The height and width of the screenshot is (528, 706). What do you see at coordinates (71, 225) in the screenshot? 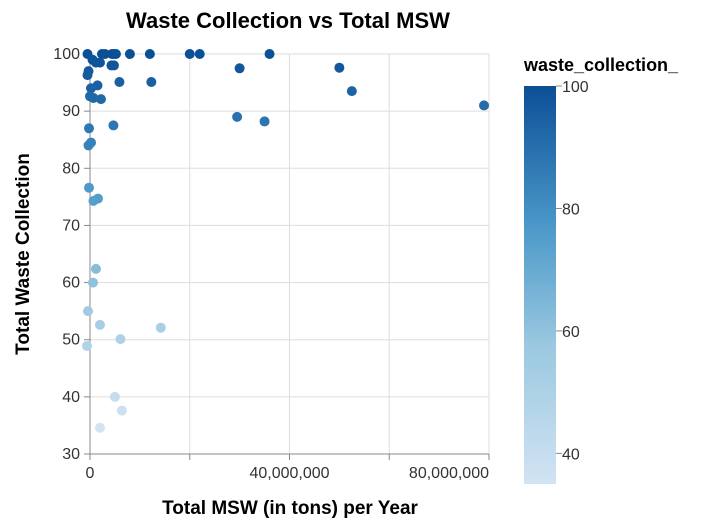
I see `y-tick-label: 70` at bounding box center [71, 225].